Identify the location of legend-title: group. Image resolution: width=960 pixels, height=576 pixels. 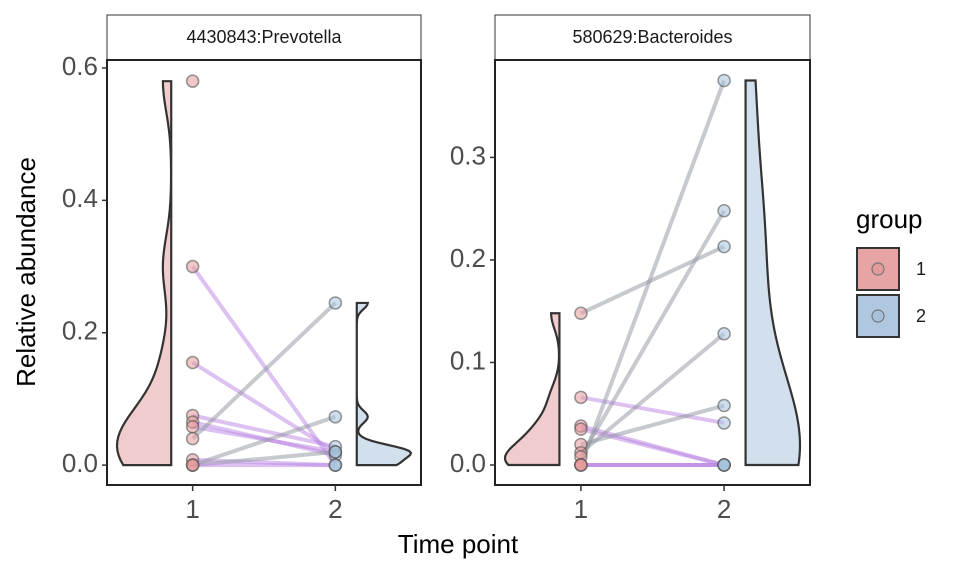
(889, 219).